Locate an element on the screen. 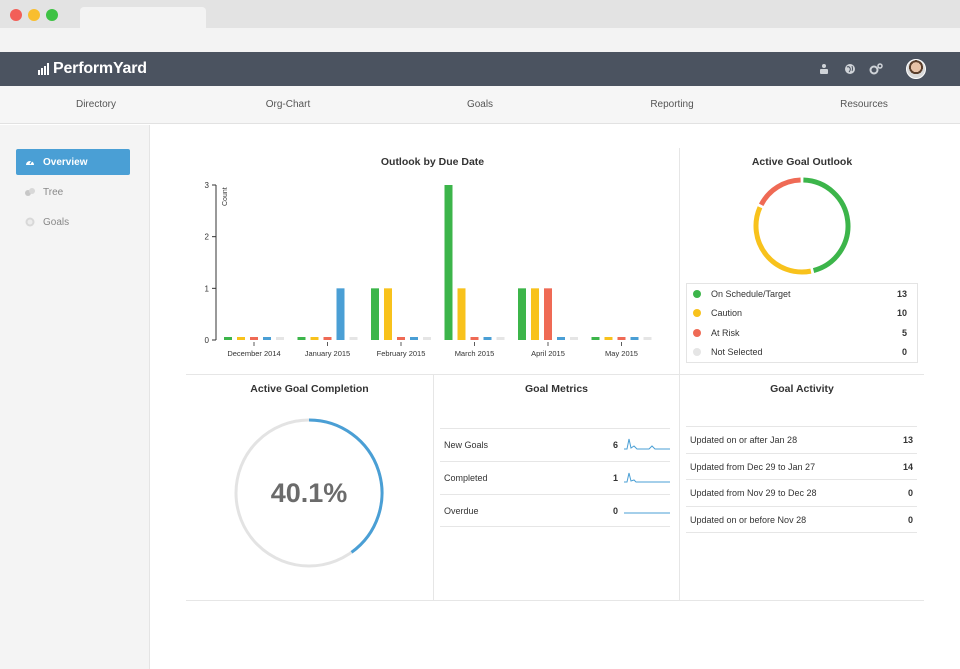  nav-directory: Directory is located at coordinates (95, 104).